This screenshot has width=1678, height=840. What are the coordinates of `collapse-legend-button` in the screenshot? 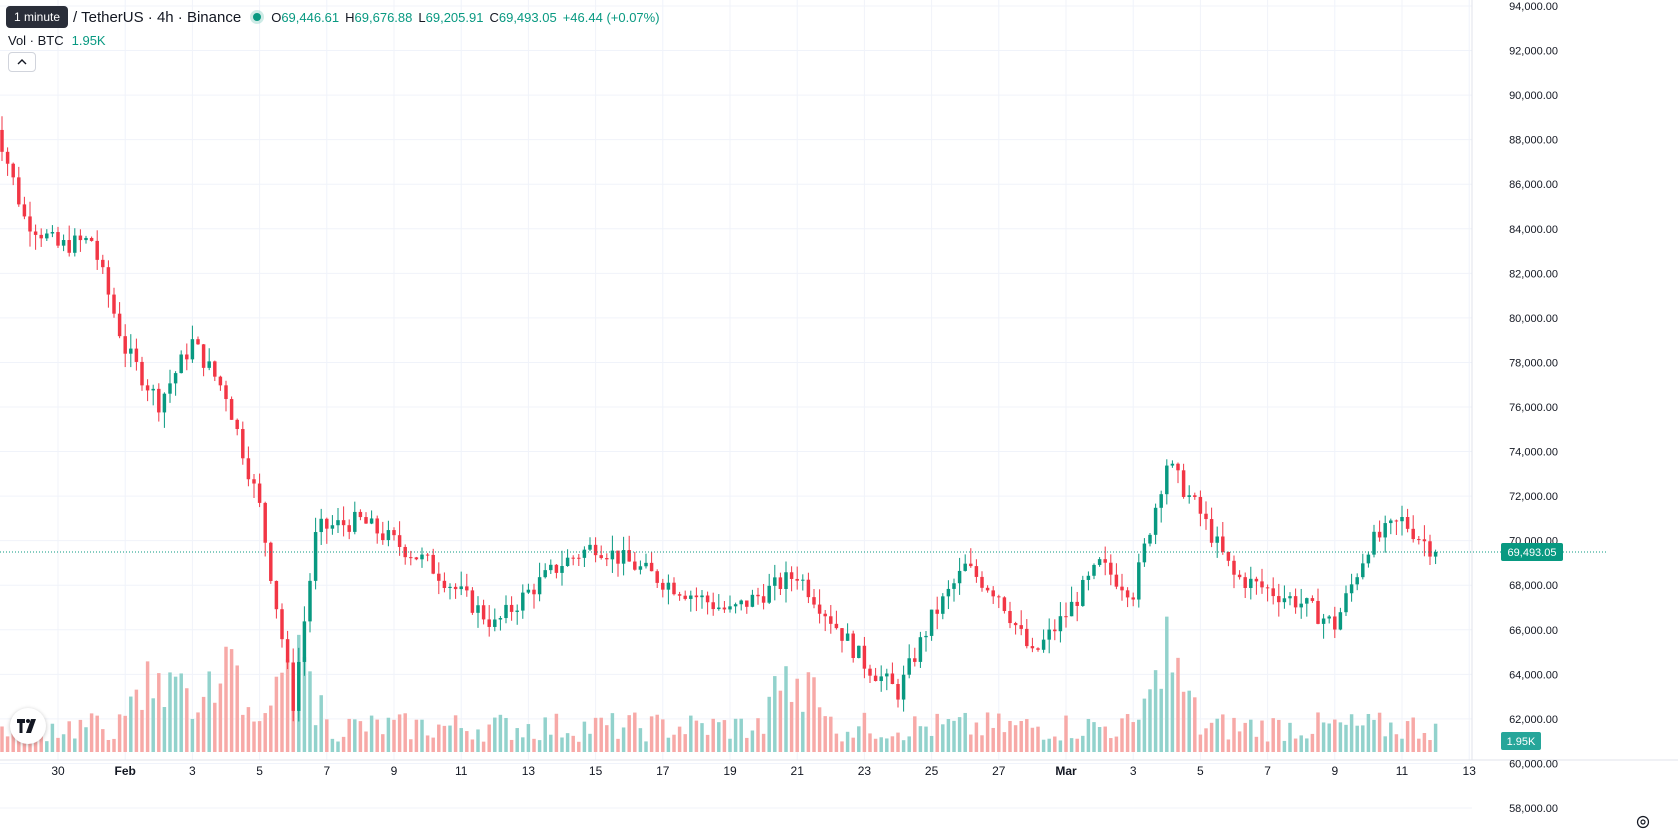 It's located at (22, 62).